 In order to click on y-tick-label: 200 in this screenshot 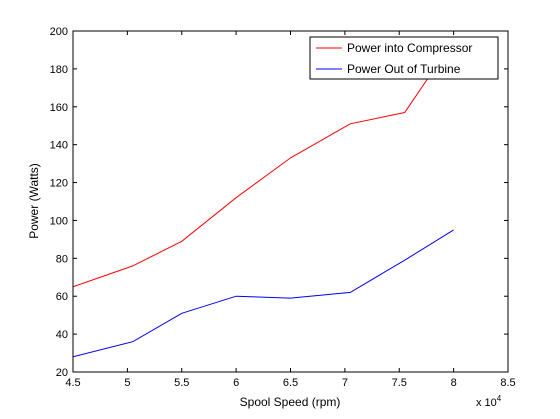, I will do `click(59, 32)`.